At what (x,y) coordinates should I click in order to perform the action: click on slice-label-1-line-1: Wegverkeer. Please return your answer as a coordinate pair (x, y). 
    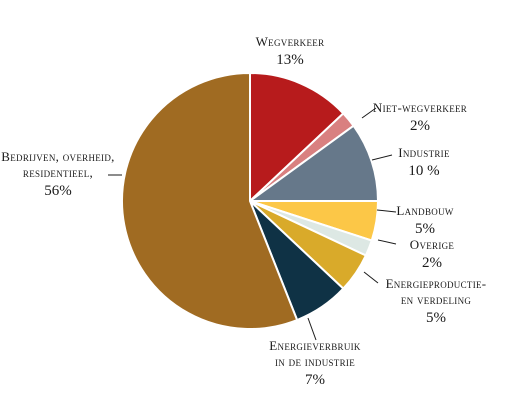
    Looking at the image, I should click on (290, 41).